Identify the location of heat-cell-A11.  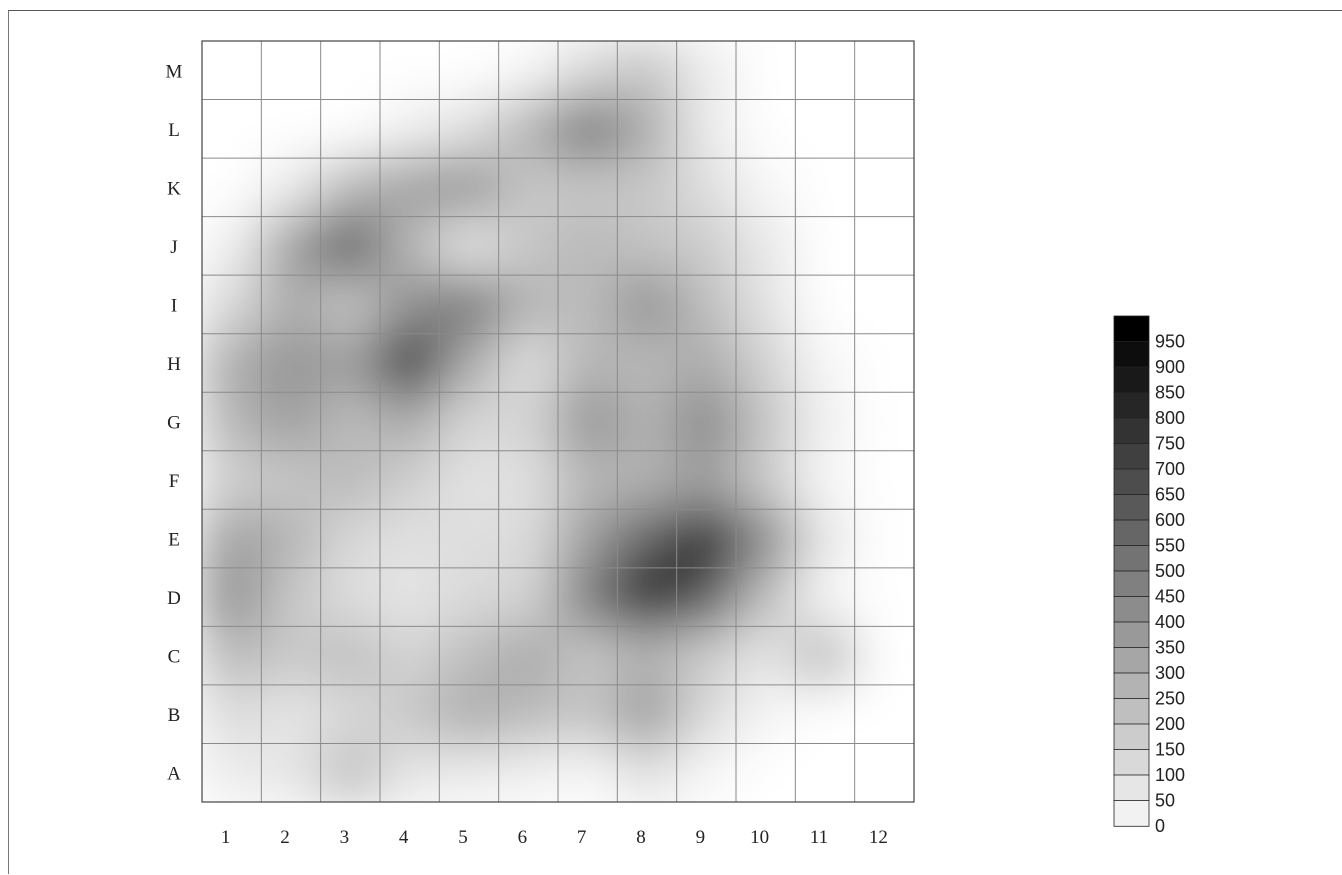
(825, 772).